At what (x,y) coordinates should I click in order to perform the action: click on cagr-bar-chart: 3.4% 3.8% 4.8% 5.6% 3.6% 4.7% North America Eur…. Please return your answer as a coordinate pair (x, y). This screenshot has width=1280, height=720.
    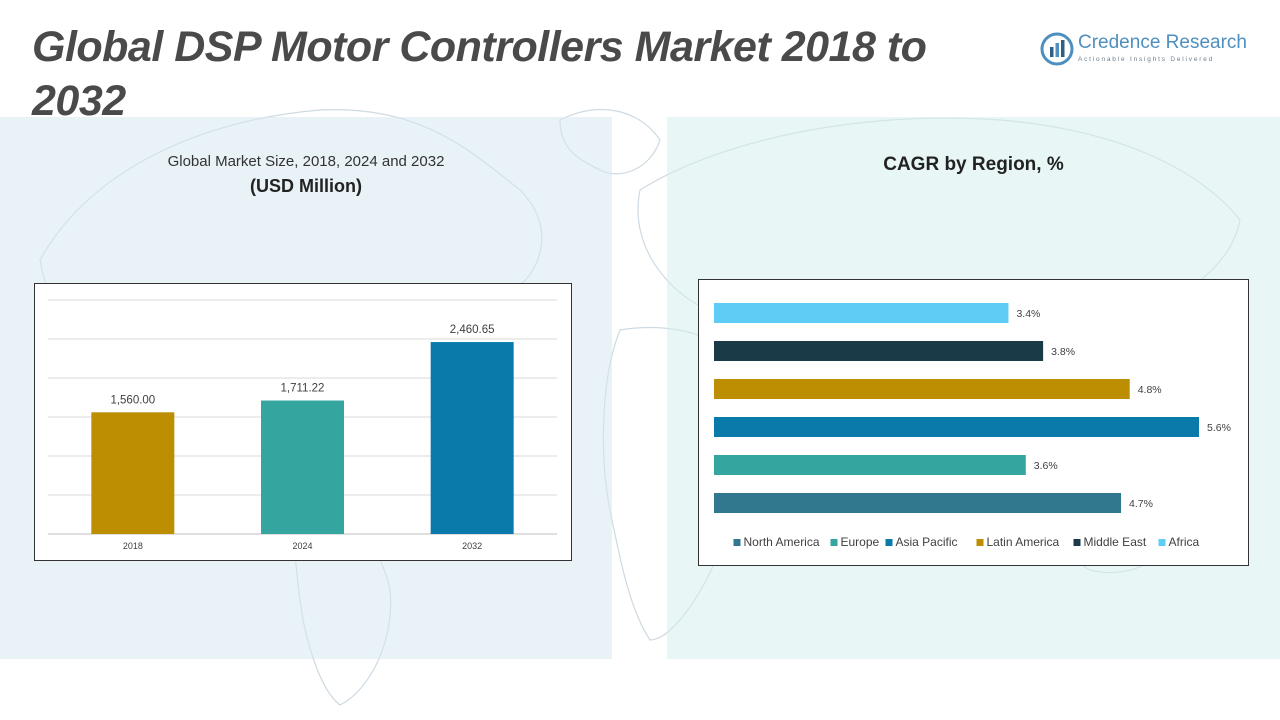
    Looking at the image, I should click on (972, 426).